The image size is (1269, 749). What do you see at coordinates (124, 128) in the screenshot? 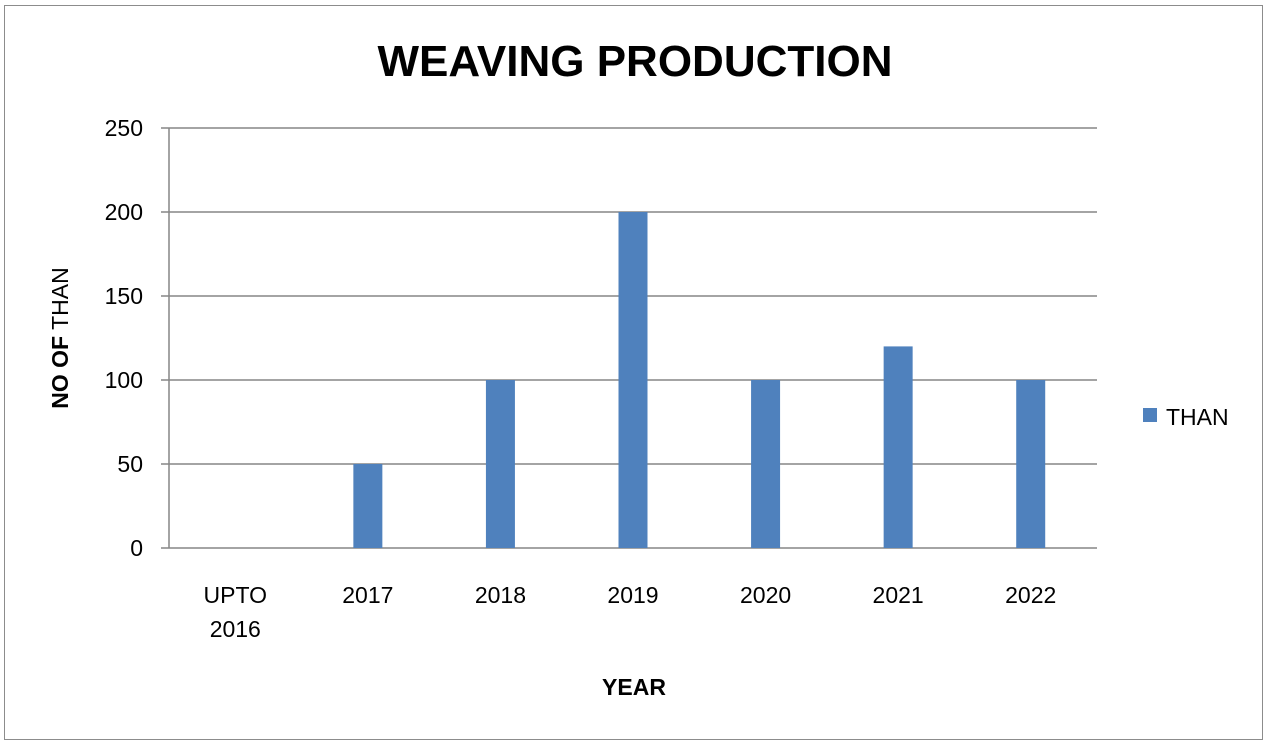
I see `y-tick-label: 250` at bounding box center [124, 128].